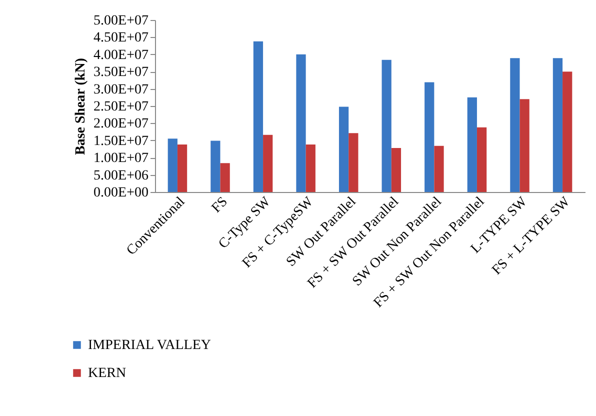 This screenshot has height=416, width=596. Describe the element at coordinates (220, 205) in the screenshot. I see `x-tick-label: FS` at that location.